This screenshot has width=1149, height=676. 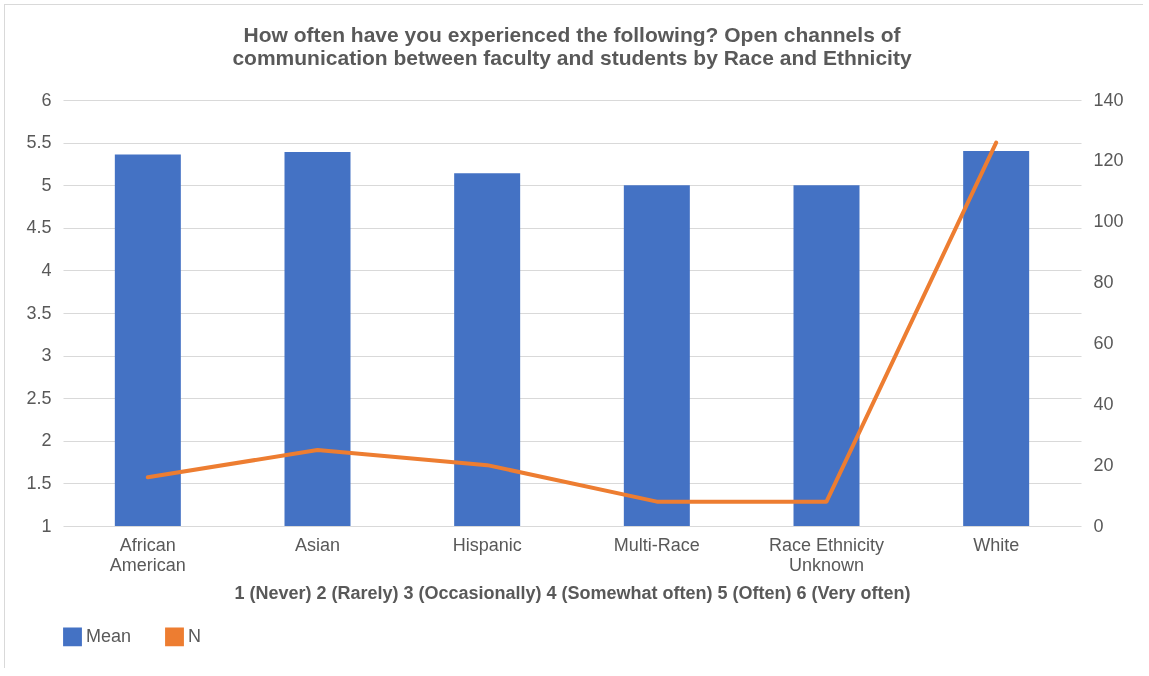 I want to click on y2-tick-label: 20, so click(x=1103, y=464).